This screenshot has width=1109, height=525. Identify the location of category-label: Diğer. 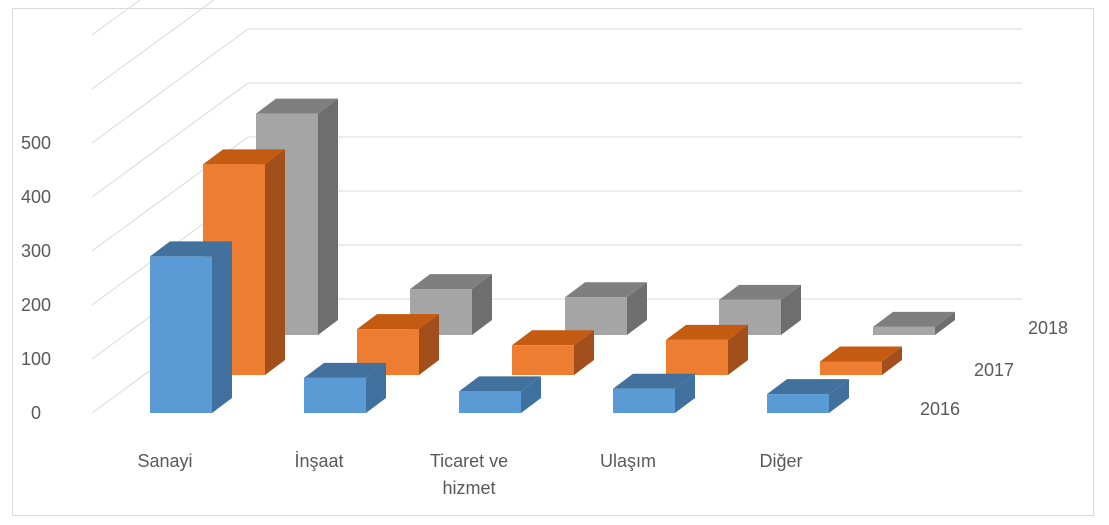
(780, 461).